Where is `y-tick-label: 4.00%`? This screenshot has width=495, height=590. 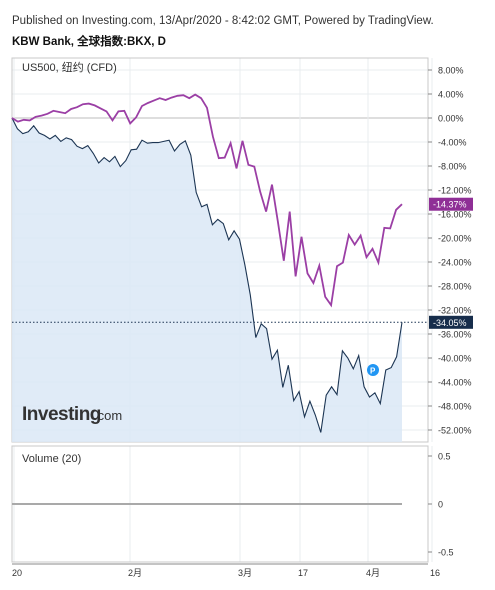
y-tick-label: 4.00% is located at coordinates (451, 95).